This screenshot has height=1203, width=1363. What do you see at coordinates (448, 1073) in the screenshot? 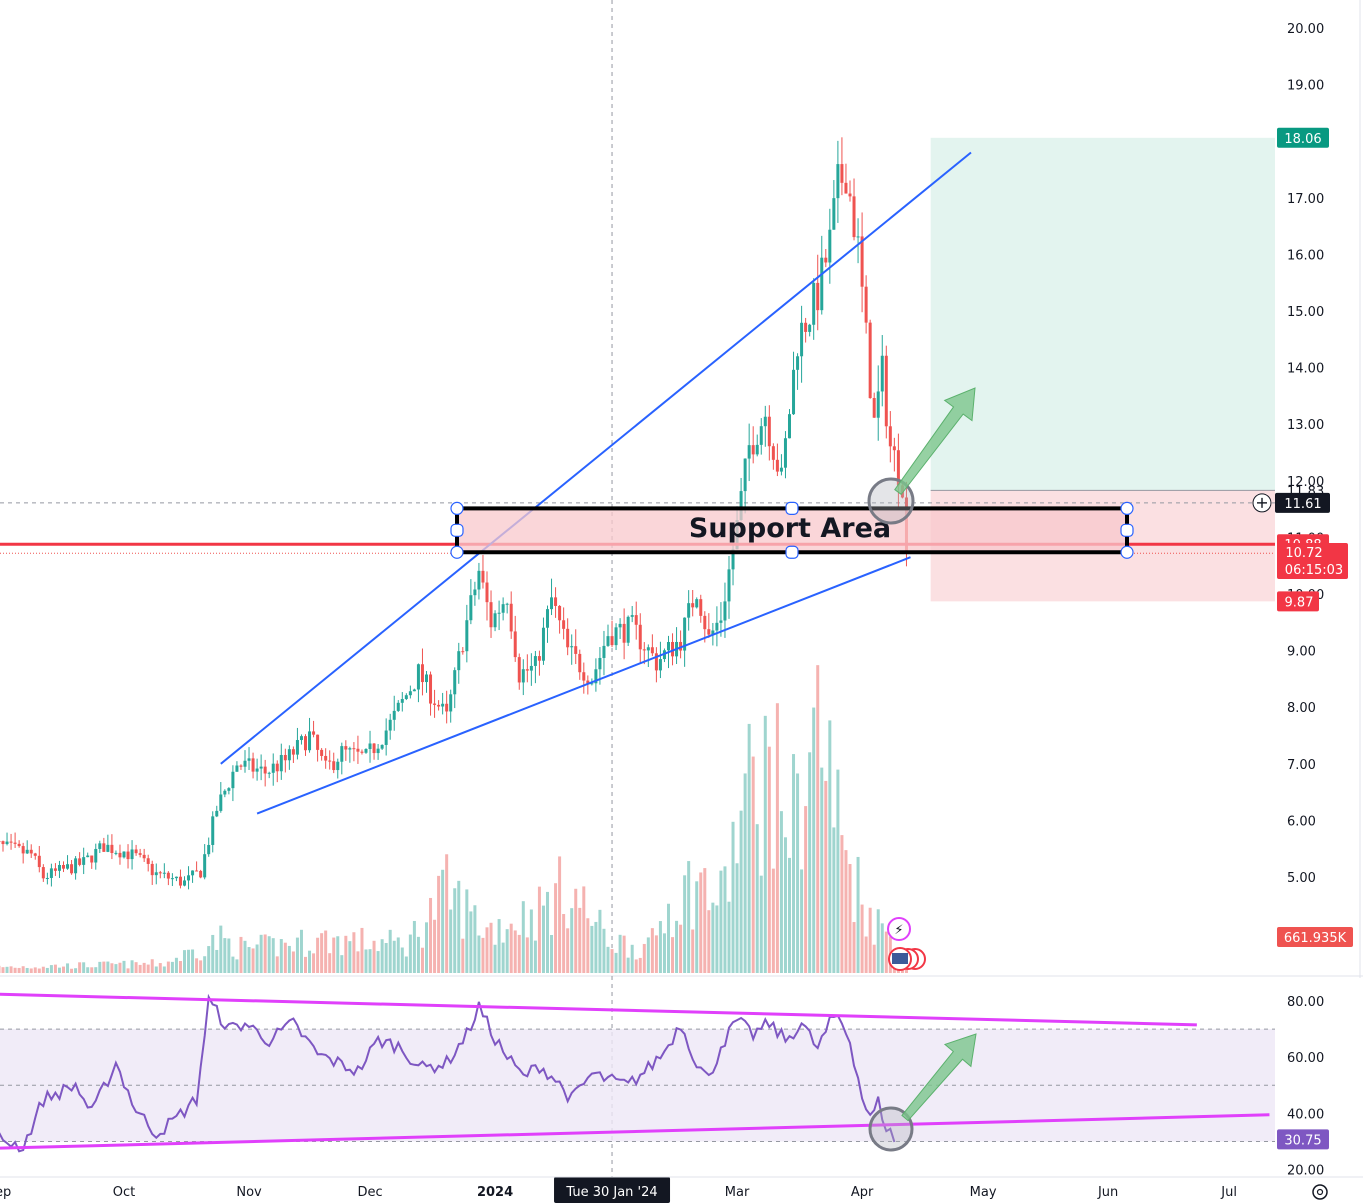
I see `rsi-line` at bounding box center [448, 1073].